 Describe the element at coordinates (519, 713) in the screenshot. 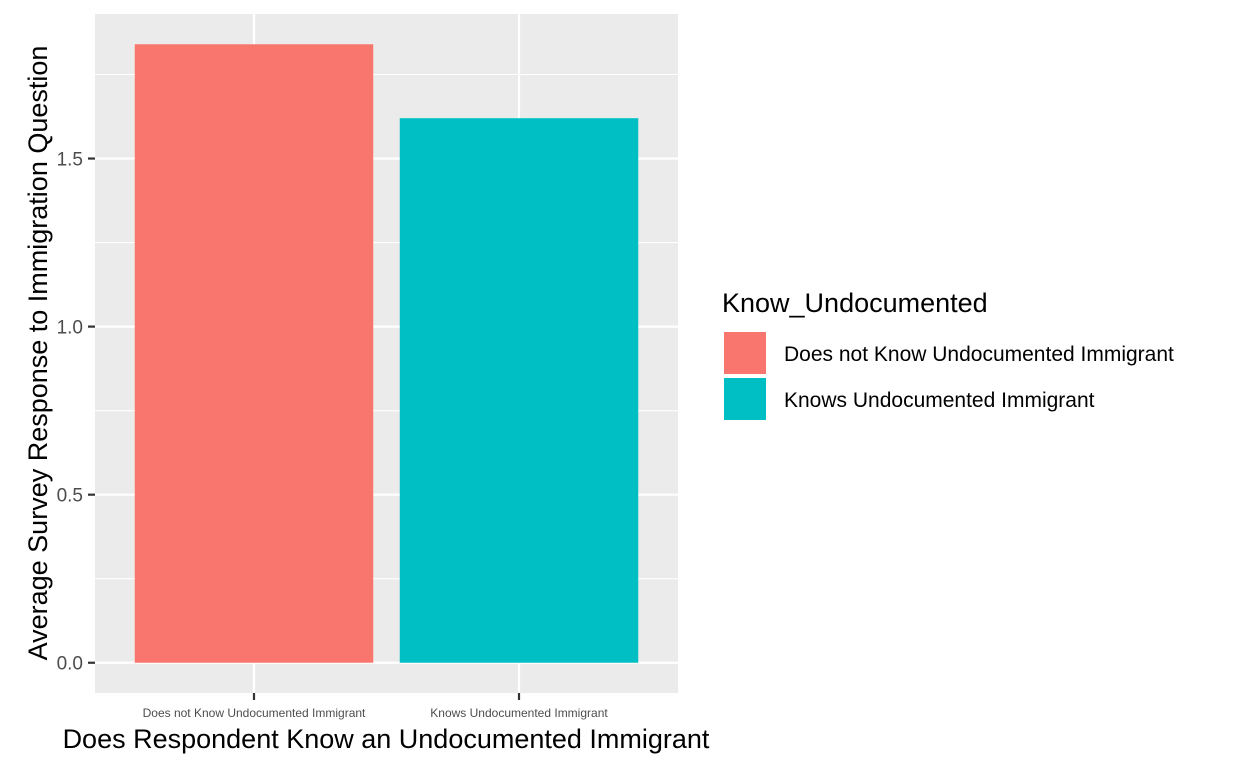

I see `x-tick-label: Knows Undocumented Immigrant` at that location.